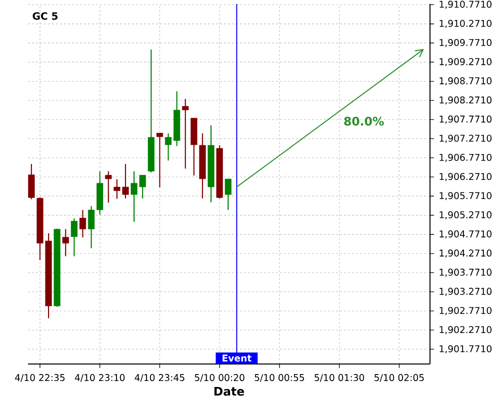  Describe the element at coordinates (466, 292) in the screenshot. I see `y-tick-label: 1,903.2710` at that location.